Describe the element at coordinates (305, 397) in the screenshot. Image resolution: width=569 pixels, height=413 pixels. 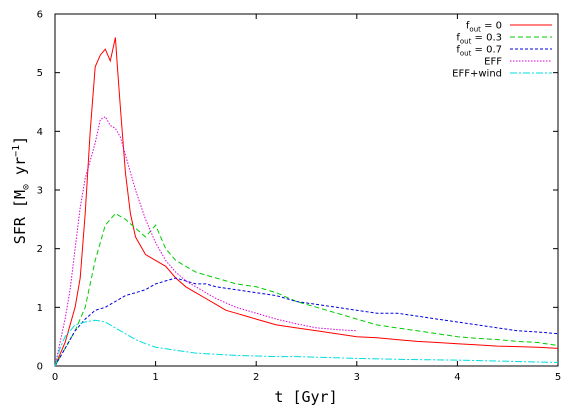
I see `x-axis-label: t [Gyr]` at that location.